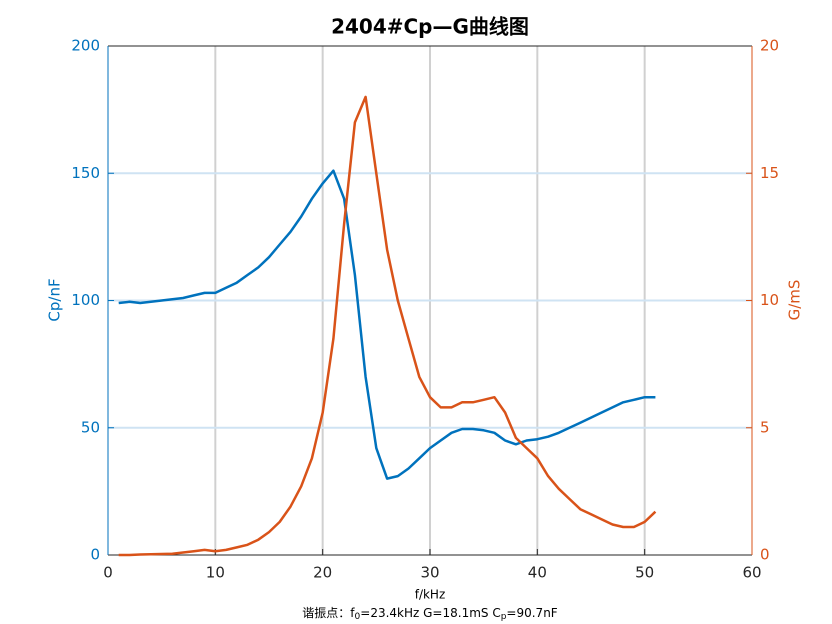 The image size is (832, 624). What do you see at coordinates (765, 555) in the screenshot?
I see `y2-tick-label: 0` at bounding box center [765, 555].